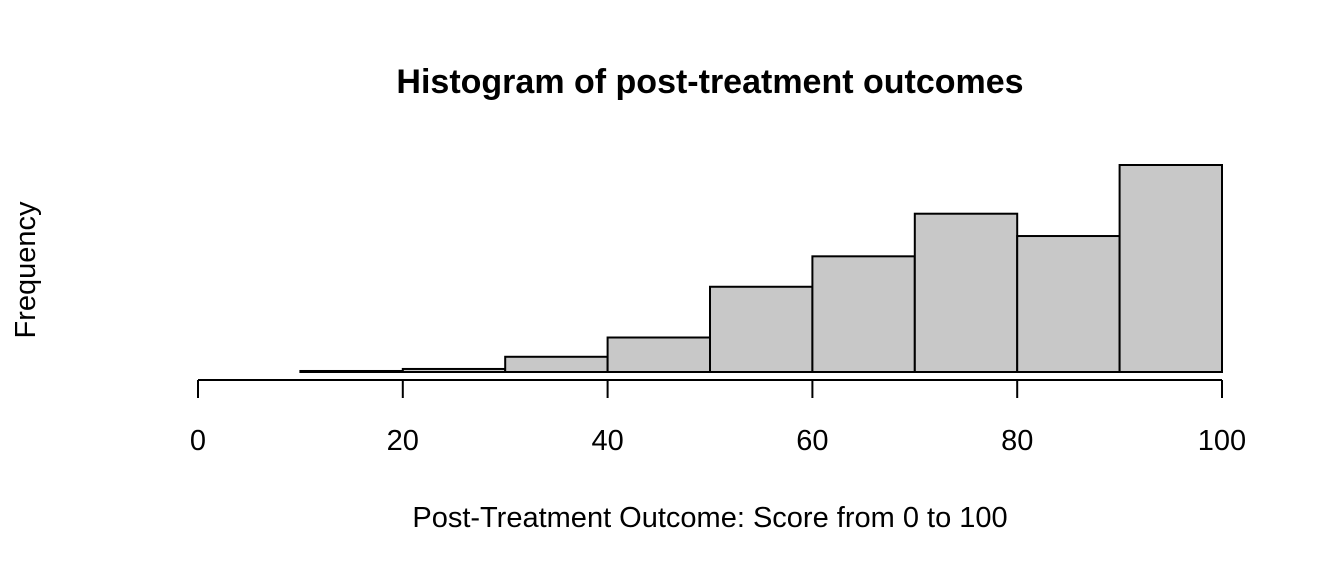 The height and width of the screenshot is (576, 1344). What do you see at coordinates (718, 418) in the screenshot?
I see `x-axis: 0 20 40 60 80 100` at bounding box center [718, 418].